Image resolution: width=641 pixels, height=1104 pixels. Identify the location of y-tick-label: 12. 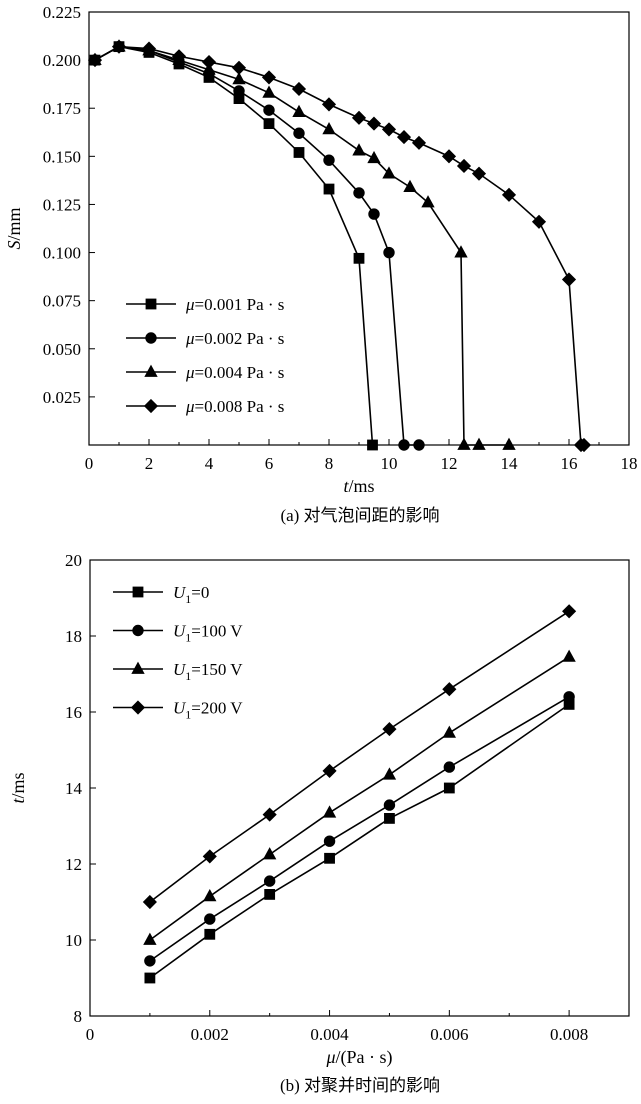
(73, 864).